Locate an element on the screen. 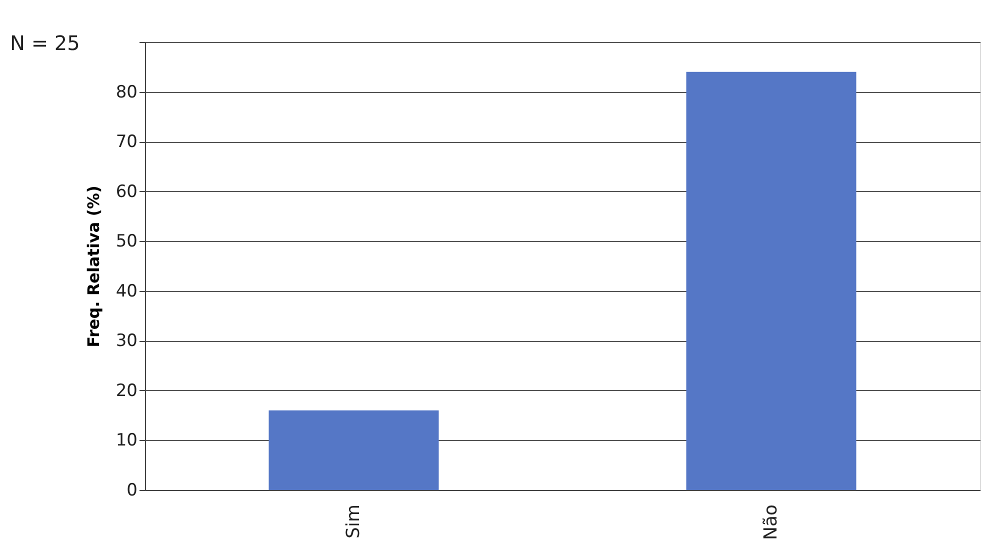 The width and height of the screenshot is (984, 542). y-tick-label: 30 is located at coordinates (127, 341).